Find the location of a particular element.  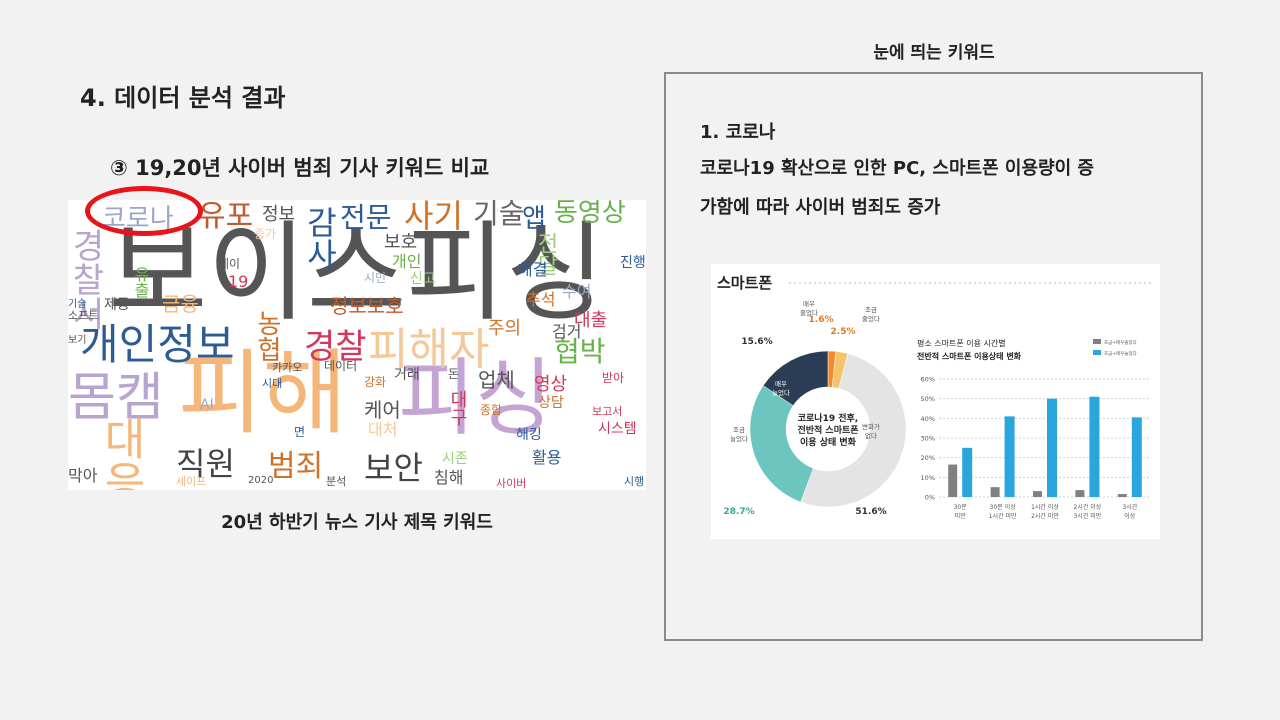

x-tick-label: 미만 is located at coordinates (961, 516).